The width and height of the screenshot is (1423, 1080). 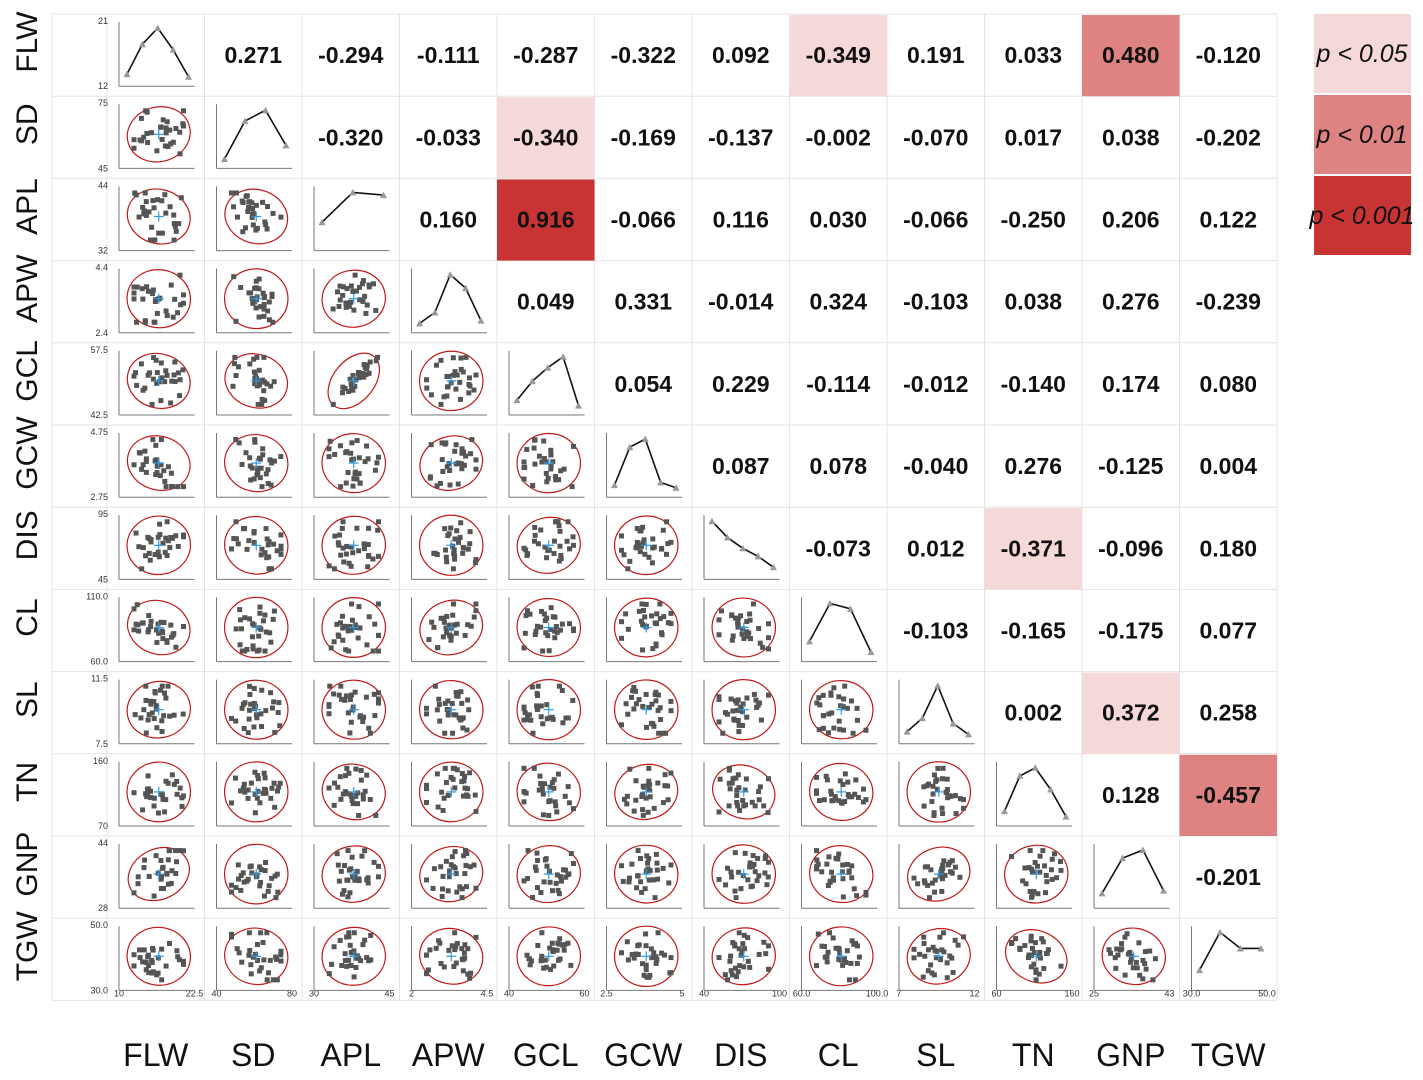 What do you see at coordinates (935, 220) in the screenshot?
I see `correlation-value: -0.066` at bounding box center [935, 220].